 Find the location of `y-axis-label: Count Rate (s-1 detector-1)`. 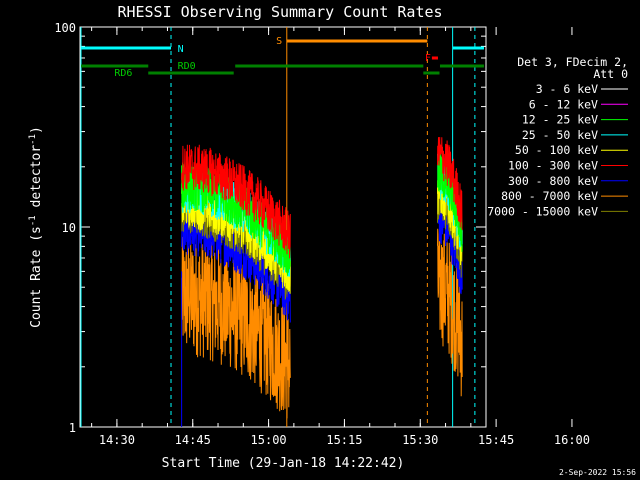

y-axis-label: Count Rate (s-1 detector-1) is located at coordinates (36, 227).